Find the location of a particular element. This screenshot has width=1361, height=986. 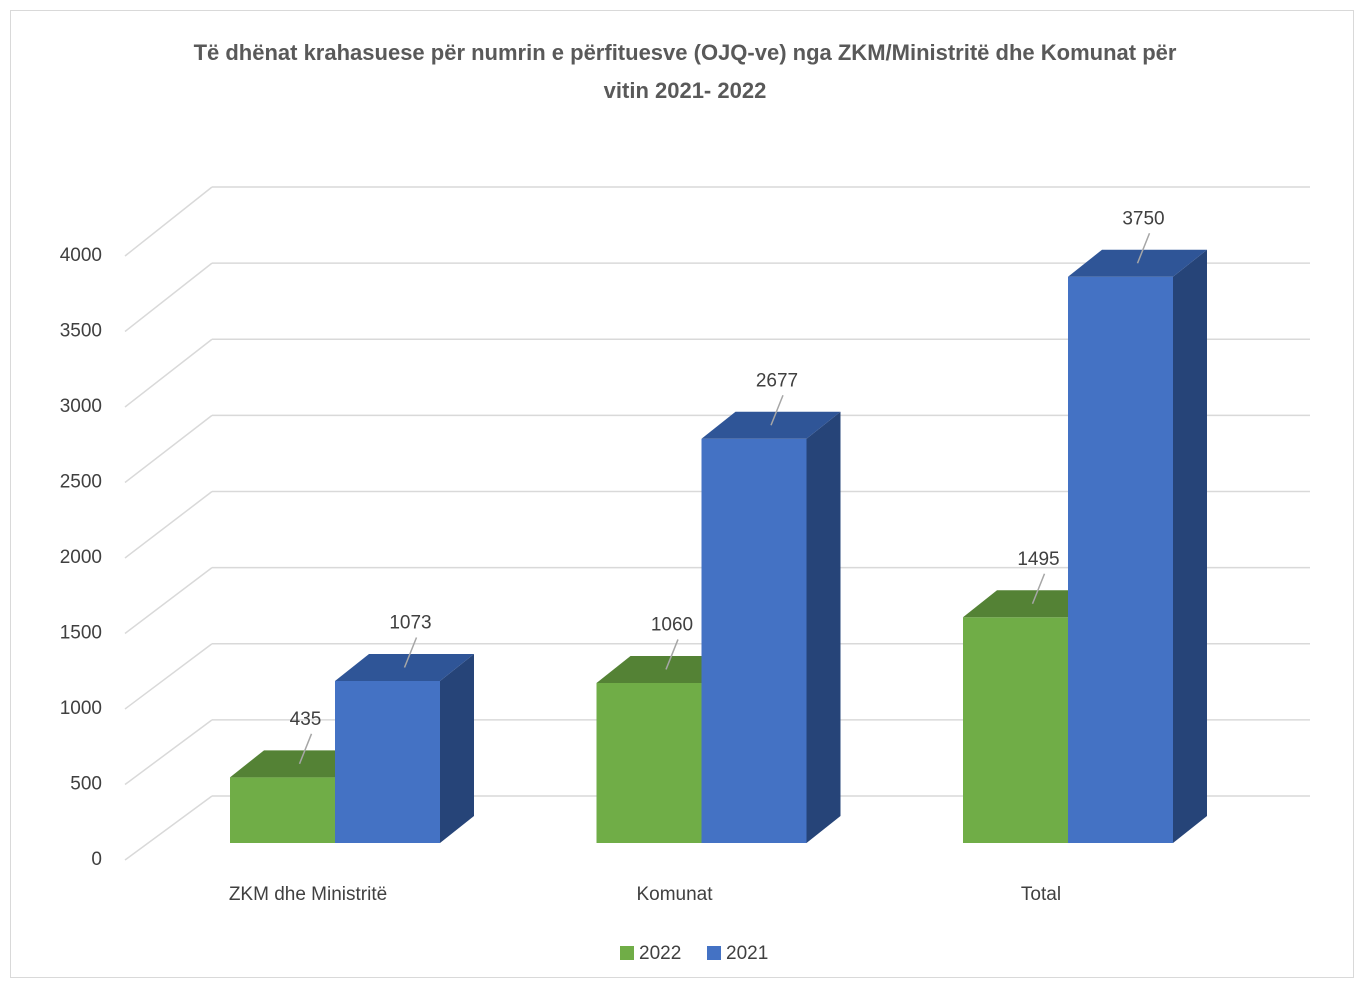

y-tick-label: 4000 is located at coordinates (81, 255).